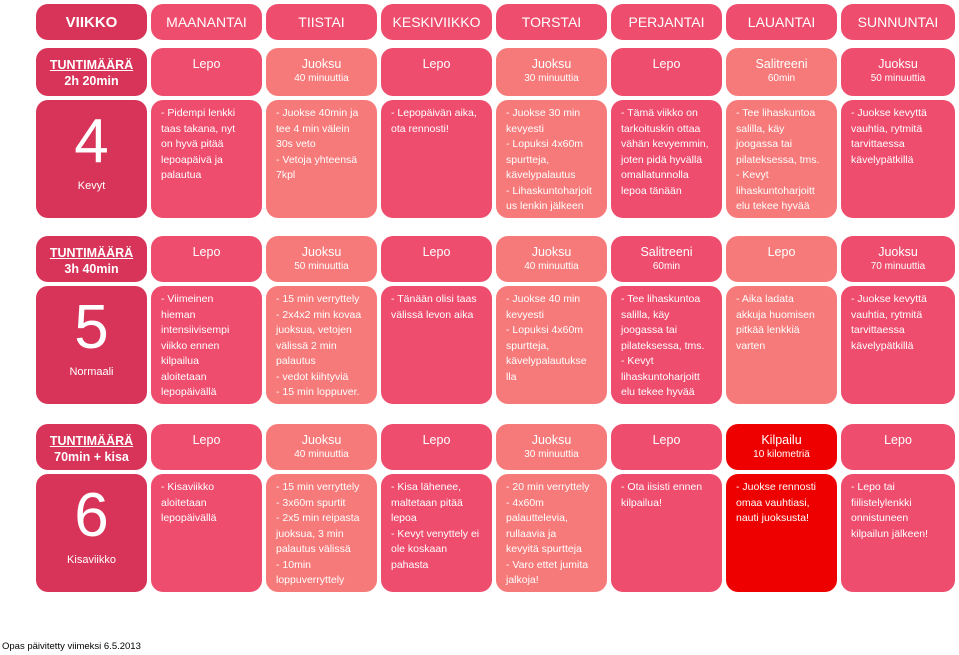 The width and height of the screenshot is (959, 655). Describe the element at coordinates (91, 186) in the screenshot. I see `week-type: Kevyt` at that location.